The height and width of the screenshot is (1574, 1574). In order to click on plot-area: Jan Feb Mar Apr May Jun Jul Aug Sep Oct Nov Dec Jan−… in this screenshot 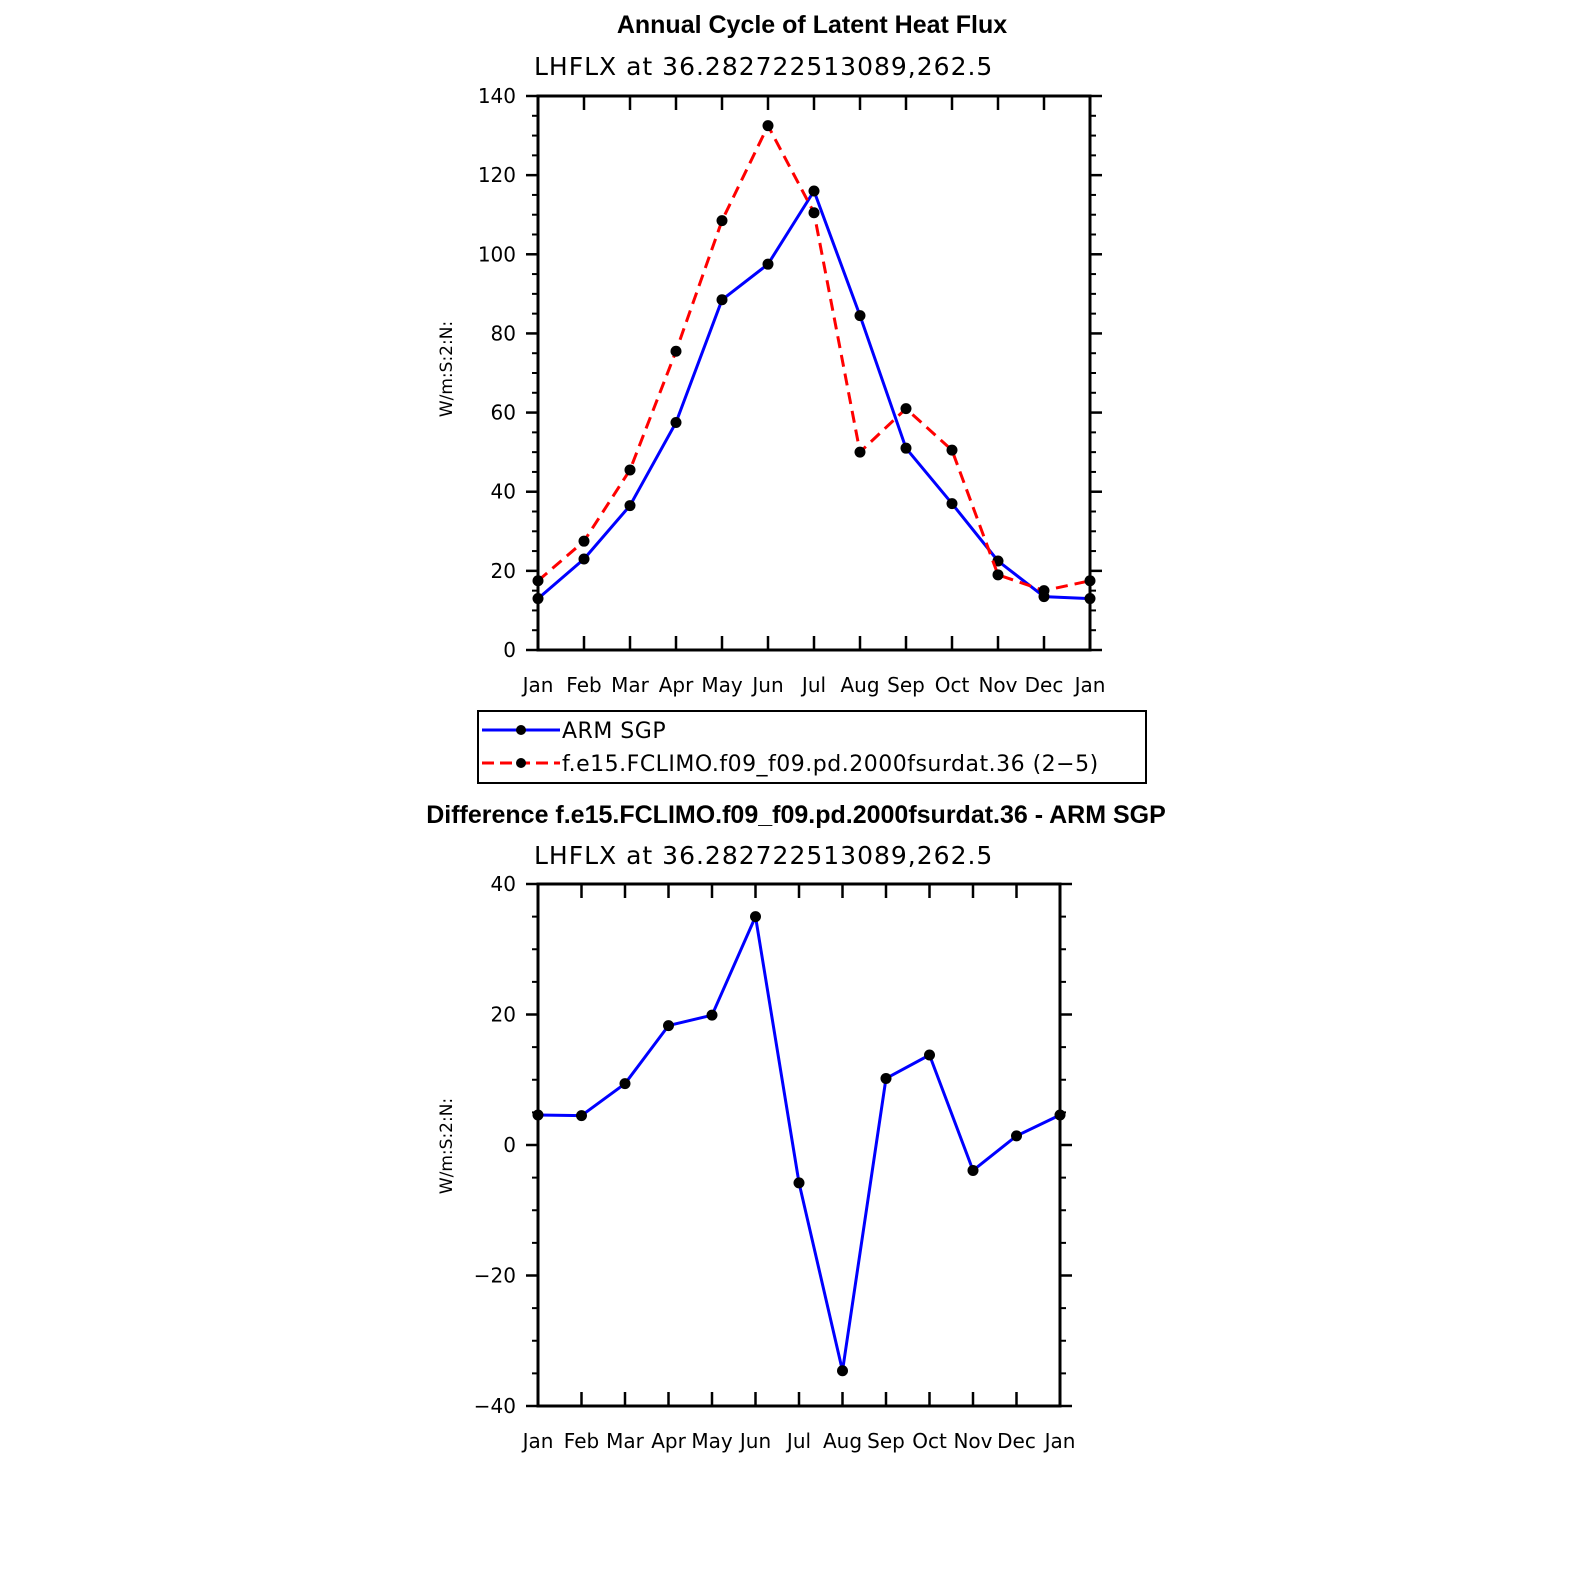, I will do `click(775, 1162)`.